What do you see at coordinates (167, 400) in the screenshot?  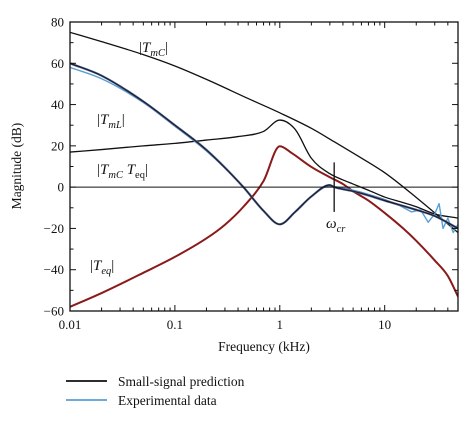 I see `legend-label-experimental: Experimental data` at bounding box center [167, 400].